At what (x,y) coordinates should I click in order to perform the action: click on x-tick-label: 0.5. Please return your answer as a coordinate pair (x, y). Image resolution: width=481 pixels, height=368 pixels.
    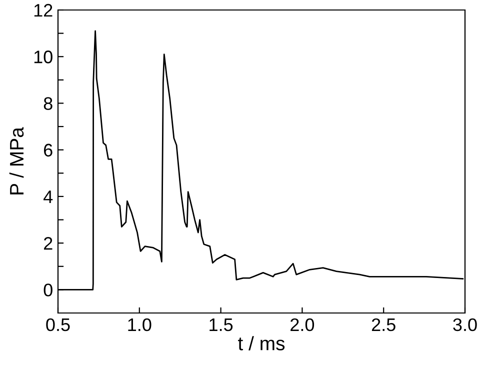
    Looking at the image, I should click on (58, 325).